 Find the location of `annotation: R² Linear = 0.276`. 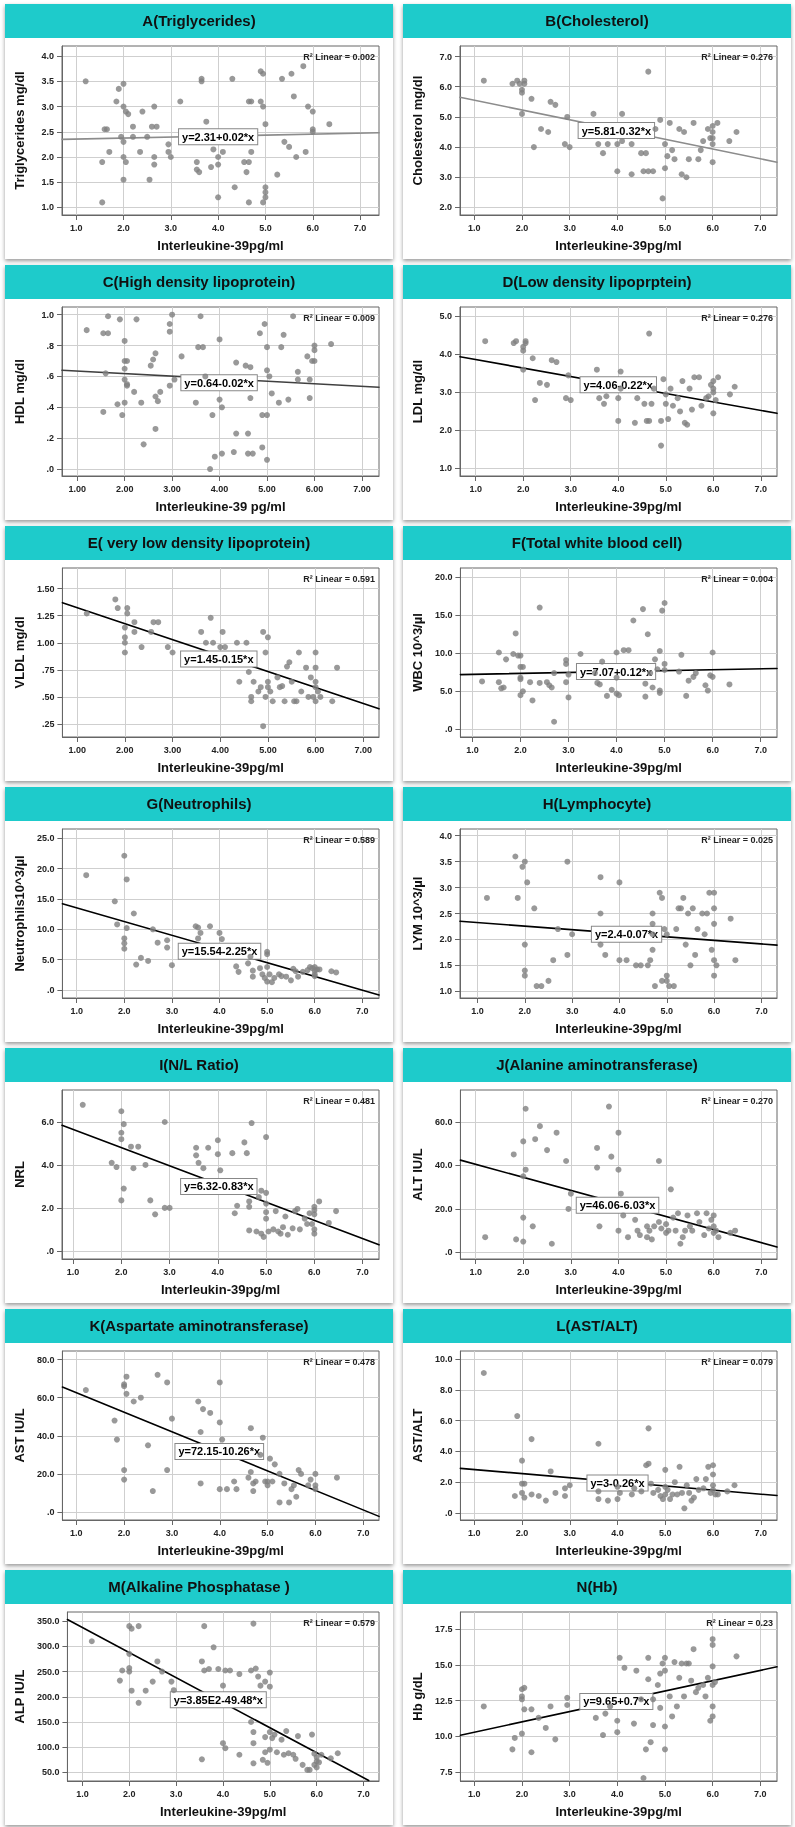

annotation: R² Linear = 0.276 is located at coordinates (737, 317).